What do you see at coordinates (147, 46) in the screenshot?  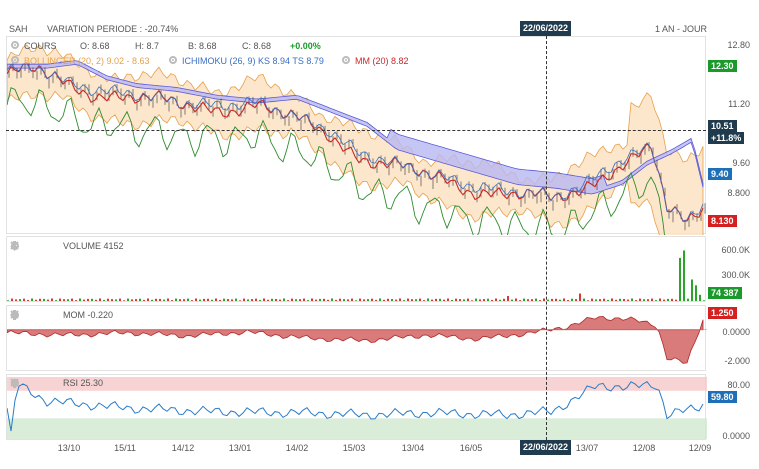 I see `ohlc-high: H: 8.7` at bounding box center [147, 46].